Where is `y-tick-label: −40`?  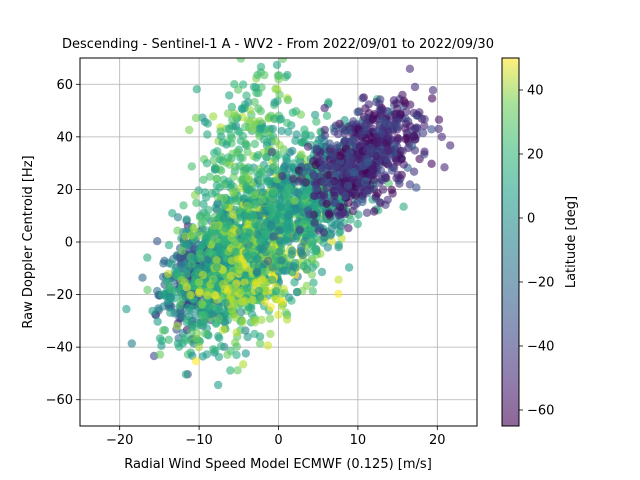
y-tick-label: −40 is located at coordinates (59, 348).